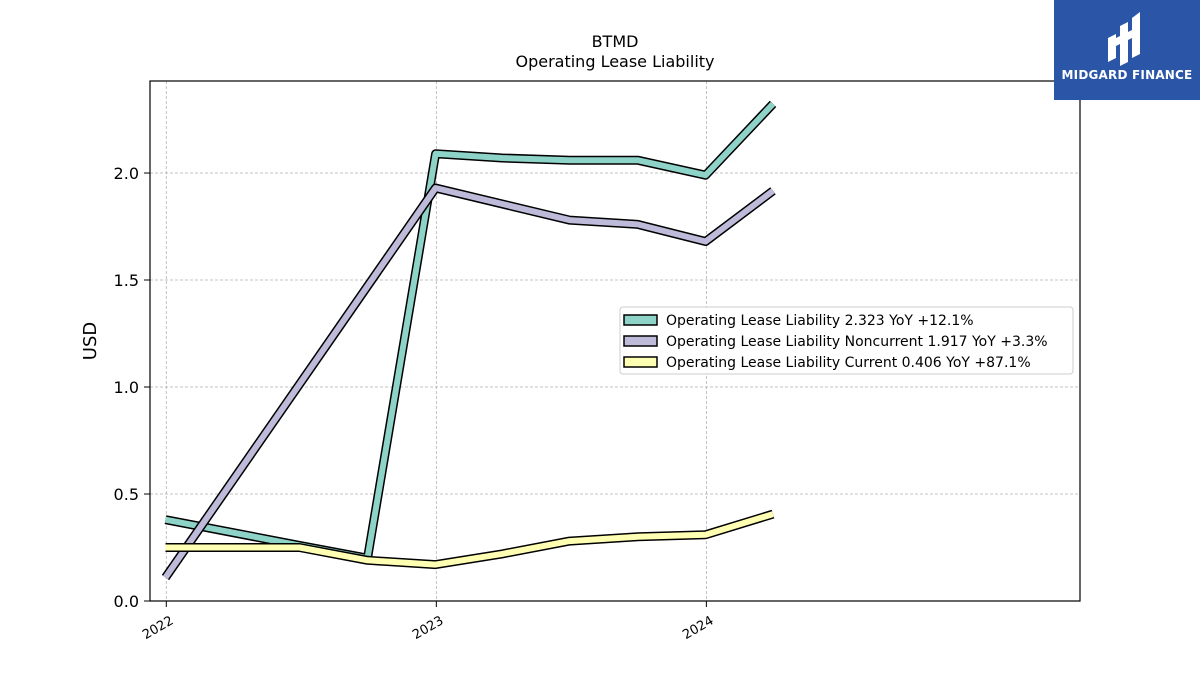 The image size is (1200, 675). I want to click on y-axis: 0.0 0.5 1.0 1.5 2.0, so click(132, 387).